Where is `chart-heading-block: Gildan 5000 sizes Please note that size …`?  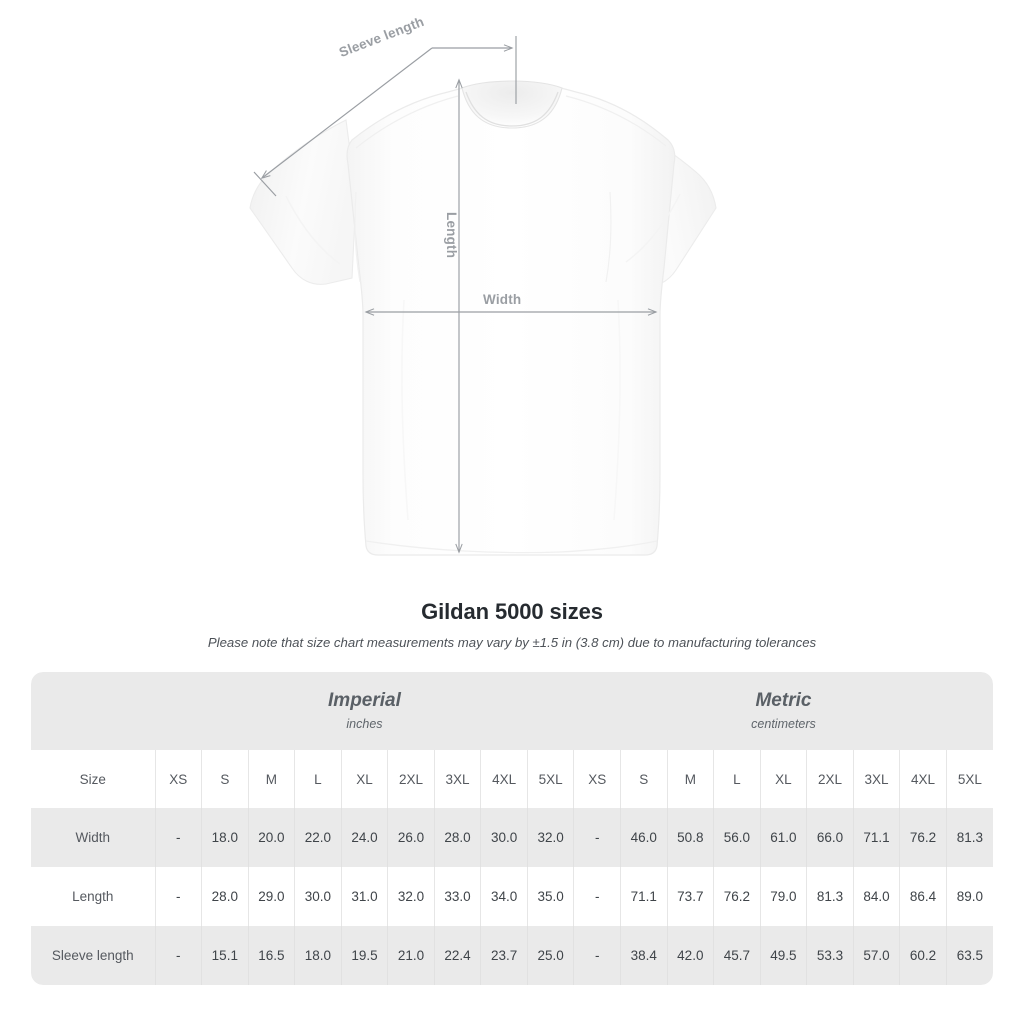 chart-heading-block: Gildan 5000 sizes Please note that size … is located at coordinates (512, 625).